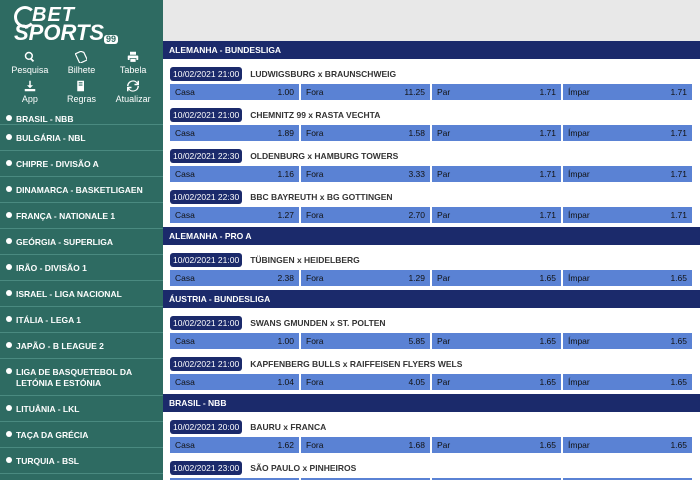 This screenshot has width=700, height=480. What do you see at coordinates (133, 91) in the screenshot?
I see `tool-atualizar-button: Atualizar` at bounding box center [133, 91].